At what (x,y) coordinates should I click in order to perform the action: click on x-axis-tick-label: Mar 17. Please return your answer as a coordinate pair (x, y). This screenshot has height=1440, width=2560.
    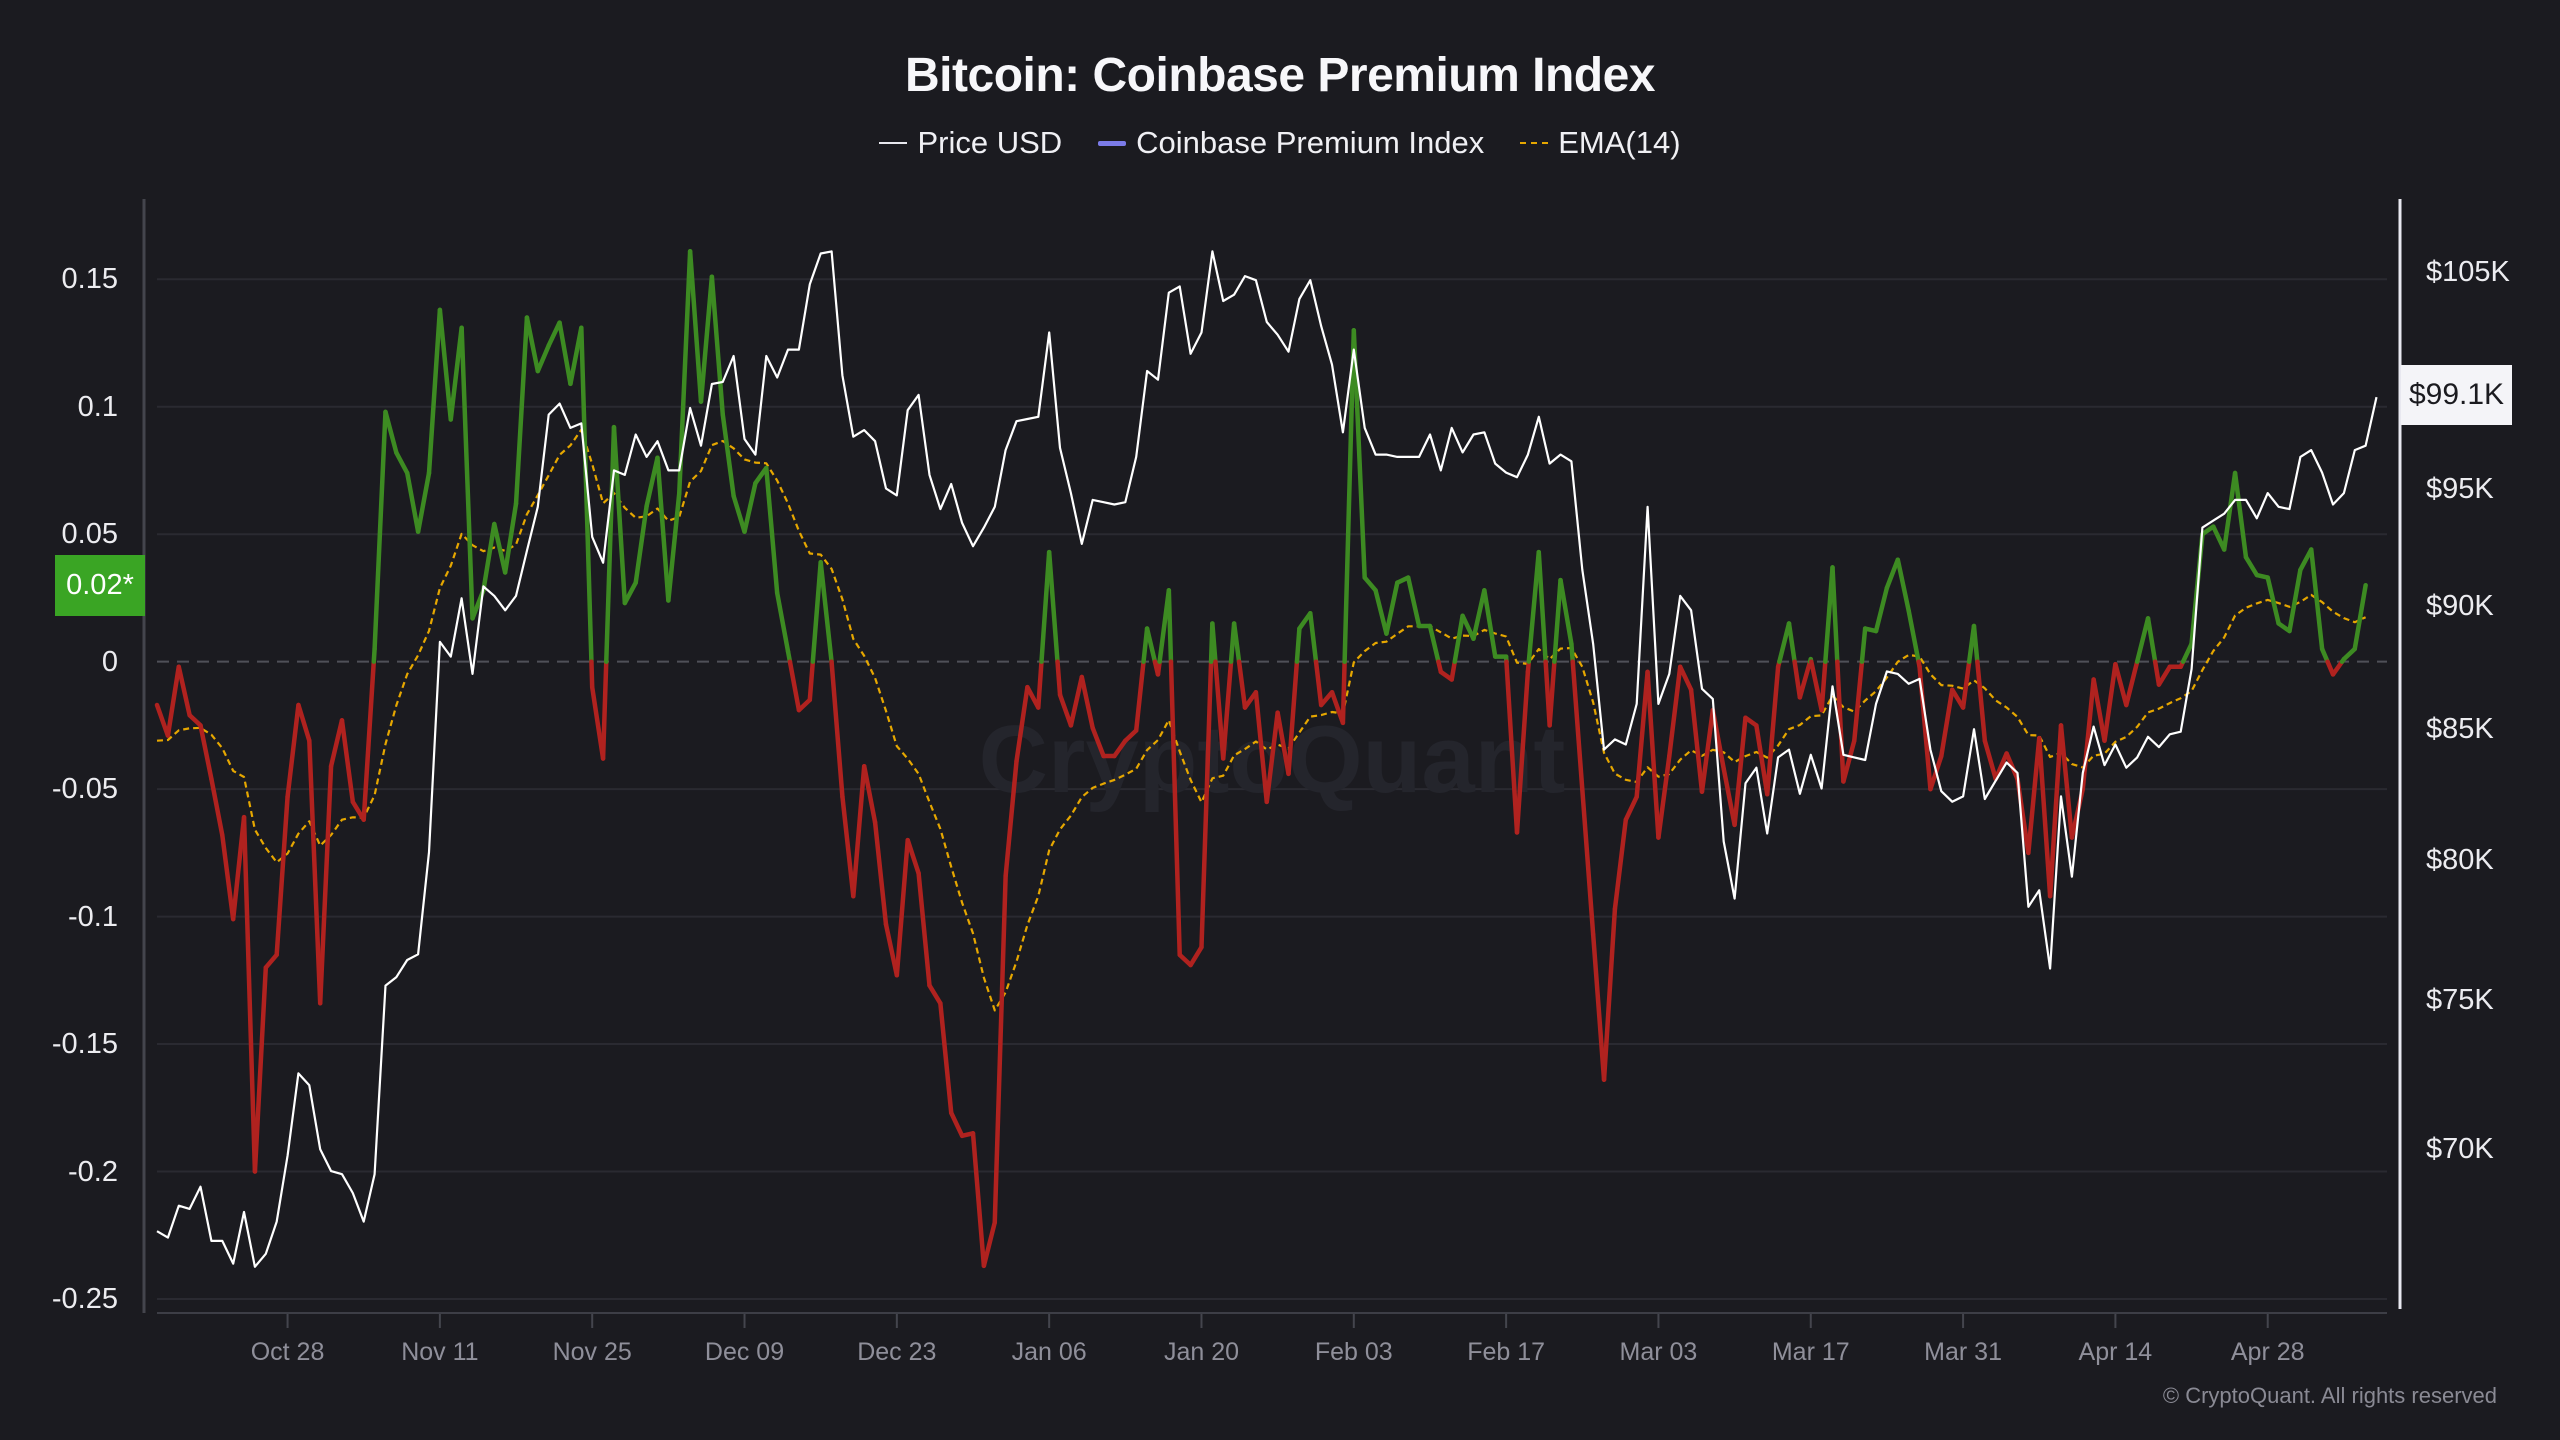
    Looking at the image, I should click on (1810, 1352).